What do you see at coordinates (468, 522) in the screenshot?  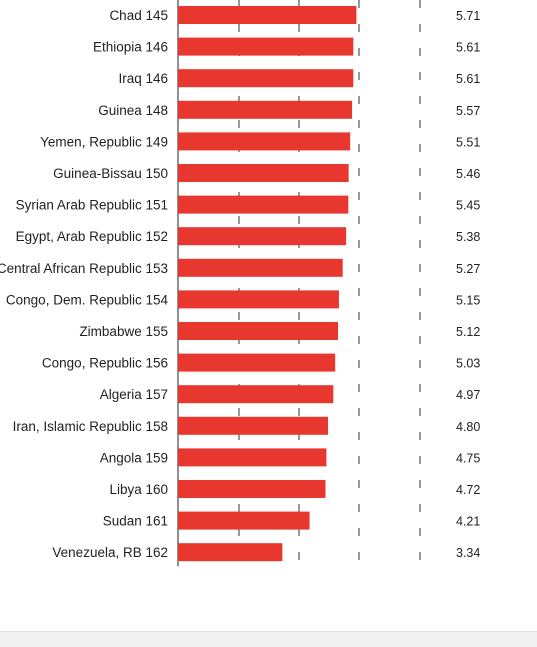 I see `value-label: 4.21` at bounding box center [468, 522].